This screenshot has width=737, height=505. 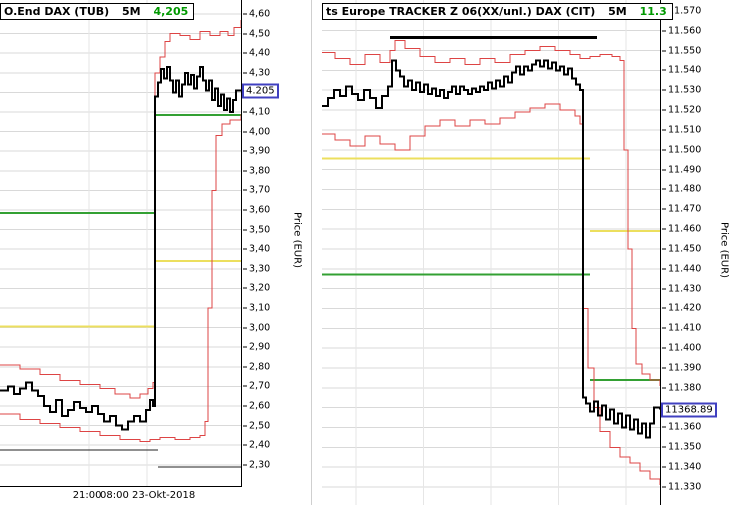 What do you see at coordinates (256, 151) in the screenshot?
I see `y-axis-tick: 3,90` at bounding box center [256, 151].